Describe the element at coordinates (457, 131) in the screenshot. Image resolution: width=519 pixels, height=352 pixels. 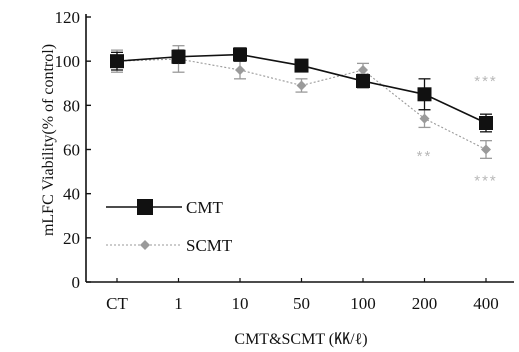
I see `significance-annotations: ********` at that location.